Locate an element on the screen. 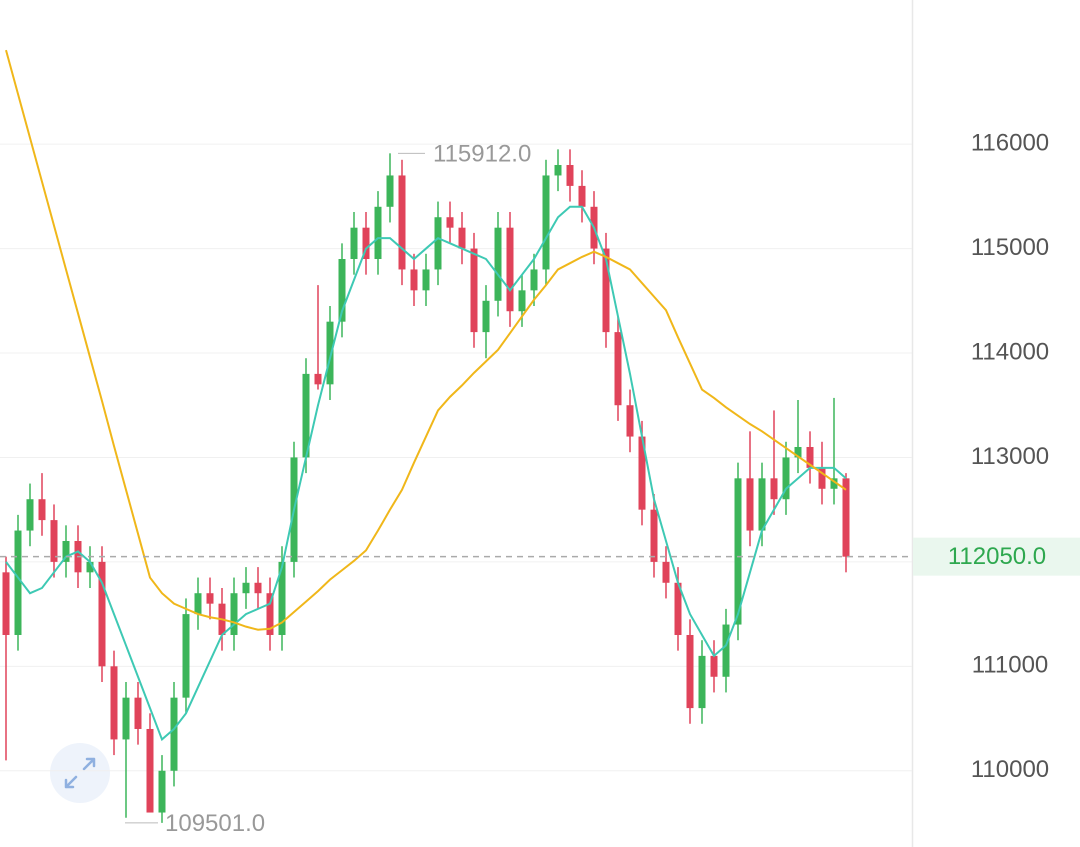 This screenshot has width=1080, height=847. expand-circle is located at coordinates (80, 773).